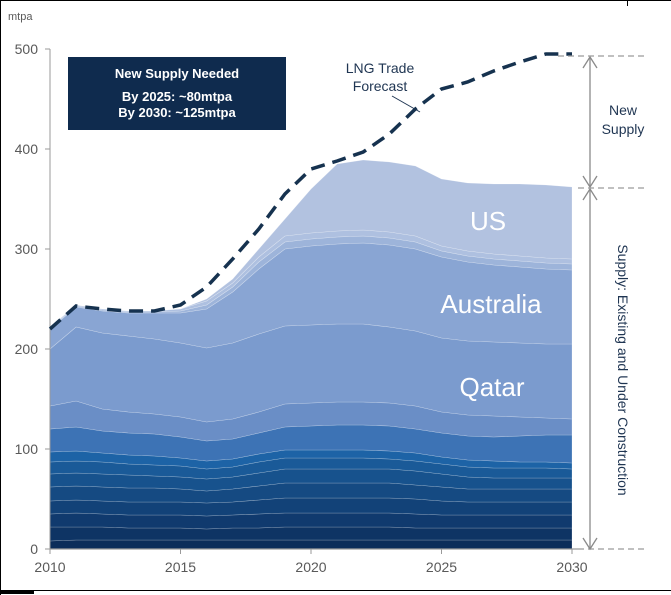 Image resolution: width=671 pixels, height=595 pixels. I want to click on region-label-qatar: Qatar, so click(491, 387).